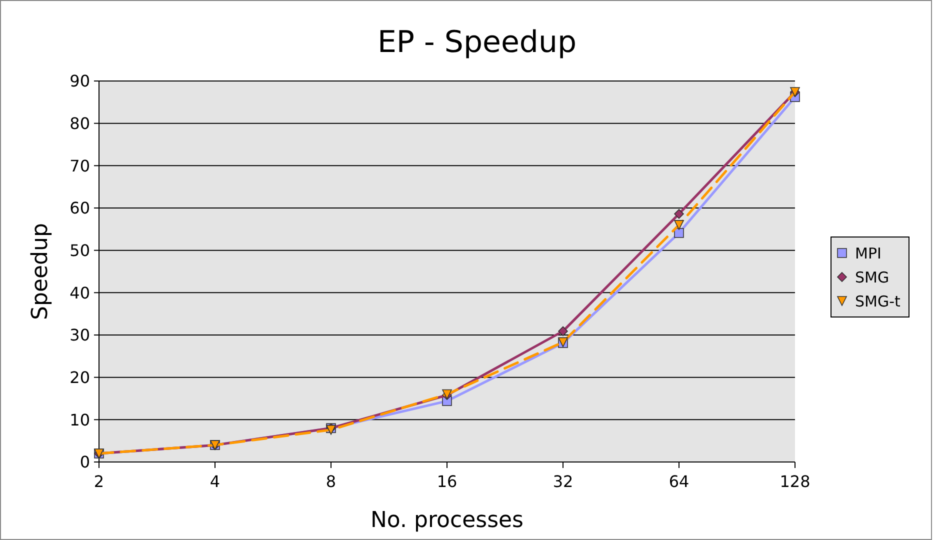 The width and height of the screenshot is (940, 540). What do you see at coordinates (80, 335) in the screenshot?
I see `y-tick-label: 30` at bounding box center [80, 335].